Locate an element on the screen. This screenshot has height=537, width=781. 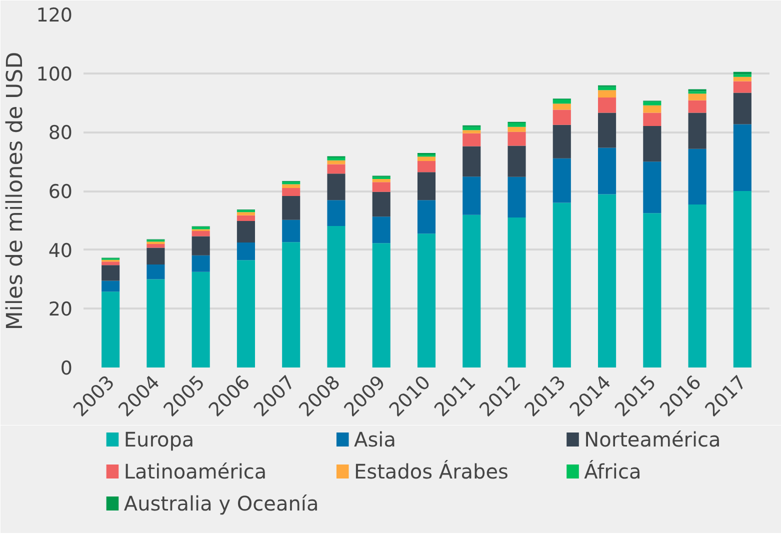
y-tick-label: 60 is located at coordinates (60, 192).